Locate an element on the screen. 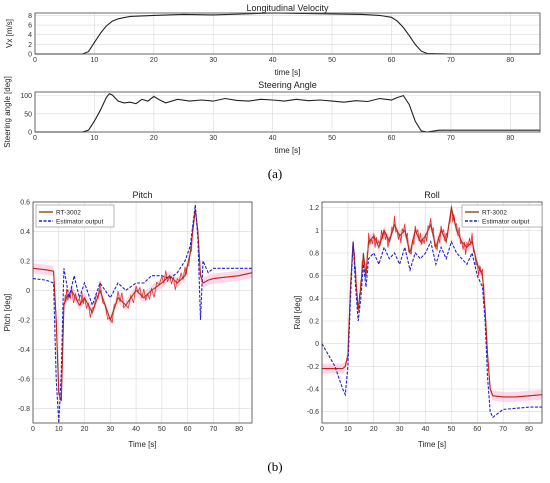  y-tick-label: 1.2 is located at coordinates (314, 208).